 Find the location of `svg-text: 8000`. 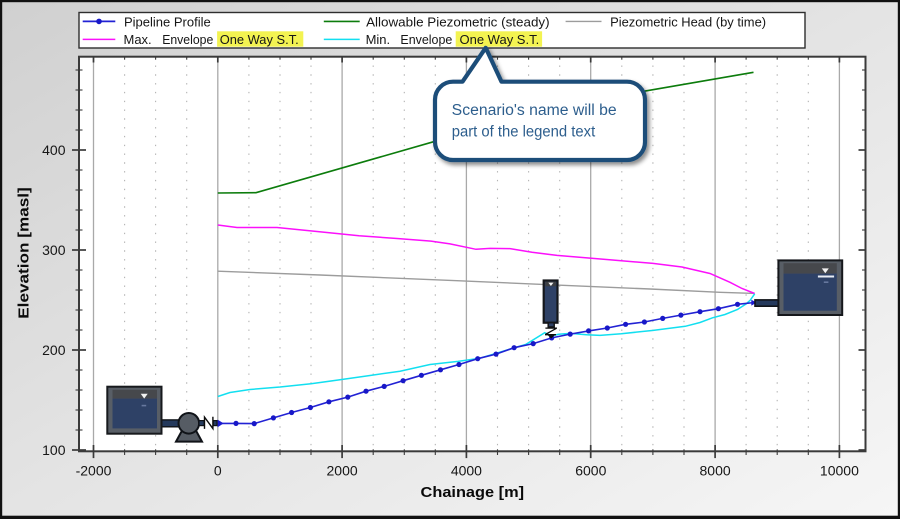

svg-text: 8000 is located at coordinates (715, 471).